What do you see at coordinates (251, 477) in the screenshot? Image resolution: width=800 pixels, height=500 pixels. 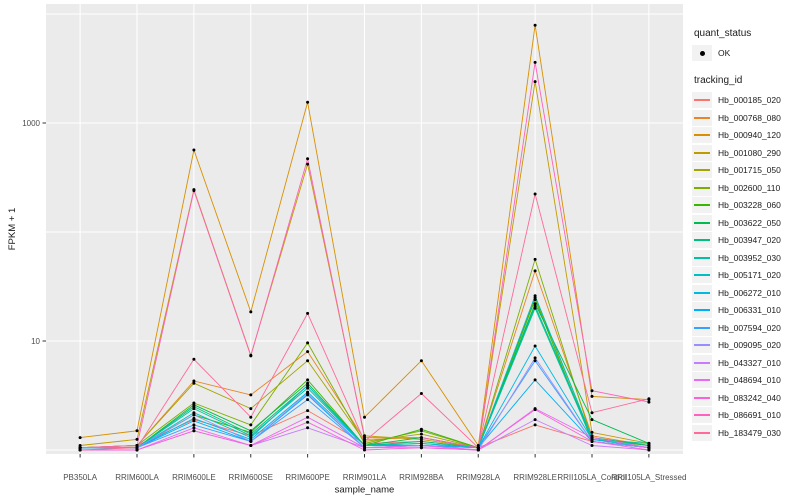 I see `x-tick-label: RRIM600SE` at bounding box center [251, 477].